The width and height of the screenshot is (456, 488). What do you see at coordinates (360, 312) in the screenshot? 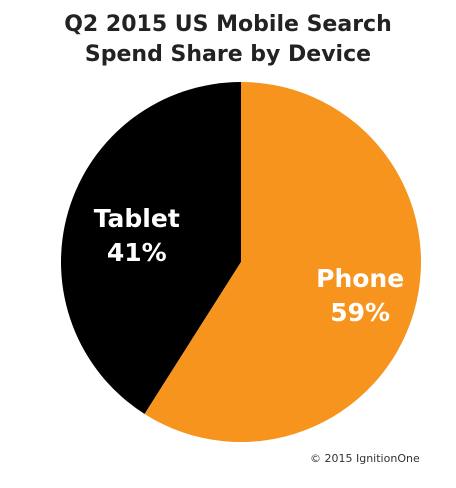
I see `slice-value-phone: 59%` at bounding box center [360, 312].